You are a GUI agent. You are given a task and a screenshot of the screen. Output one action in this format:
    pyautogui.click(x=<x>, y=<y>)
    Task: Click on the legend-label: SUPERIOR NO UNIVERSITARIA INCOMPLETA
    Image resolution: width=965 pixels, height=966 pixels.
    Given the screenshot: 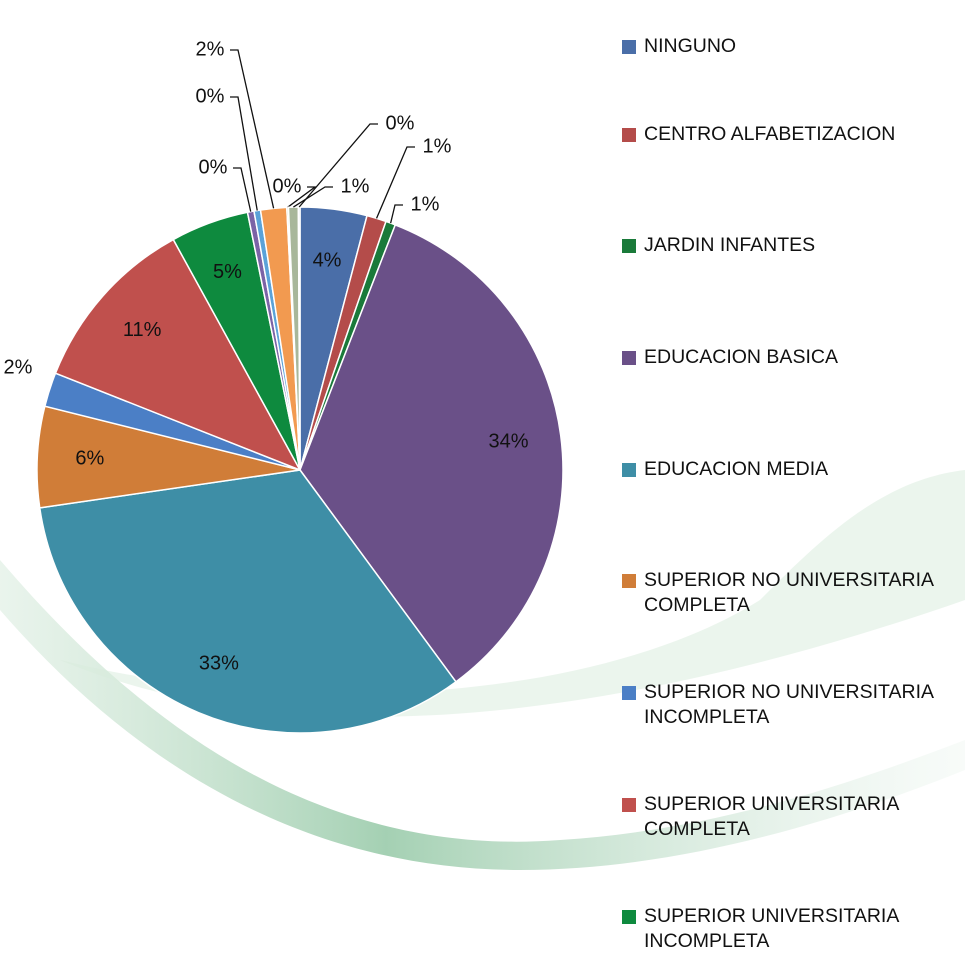 What is the action you would take?
    pyautogui.click(x=788, y=704)
    